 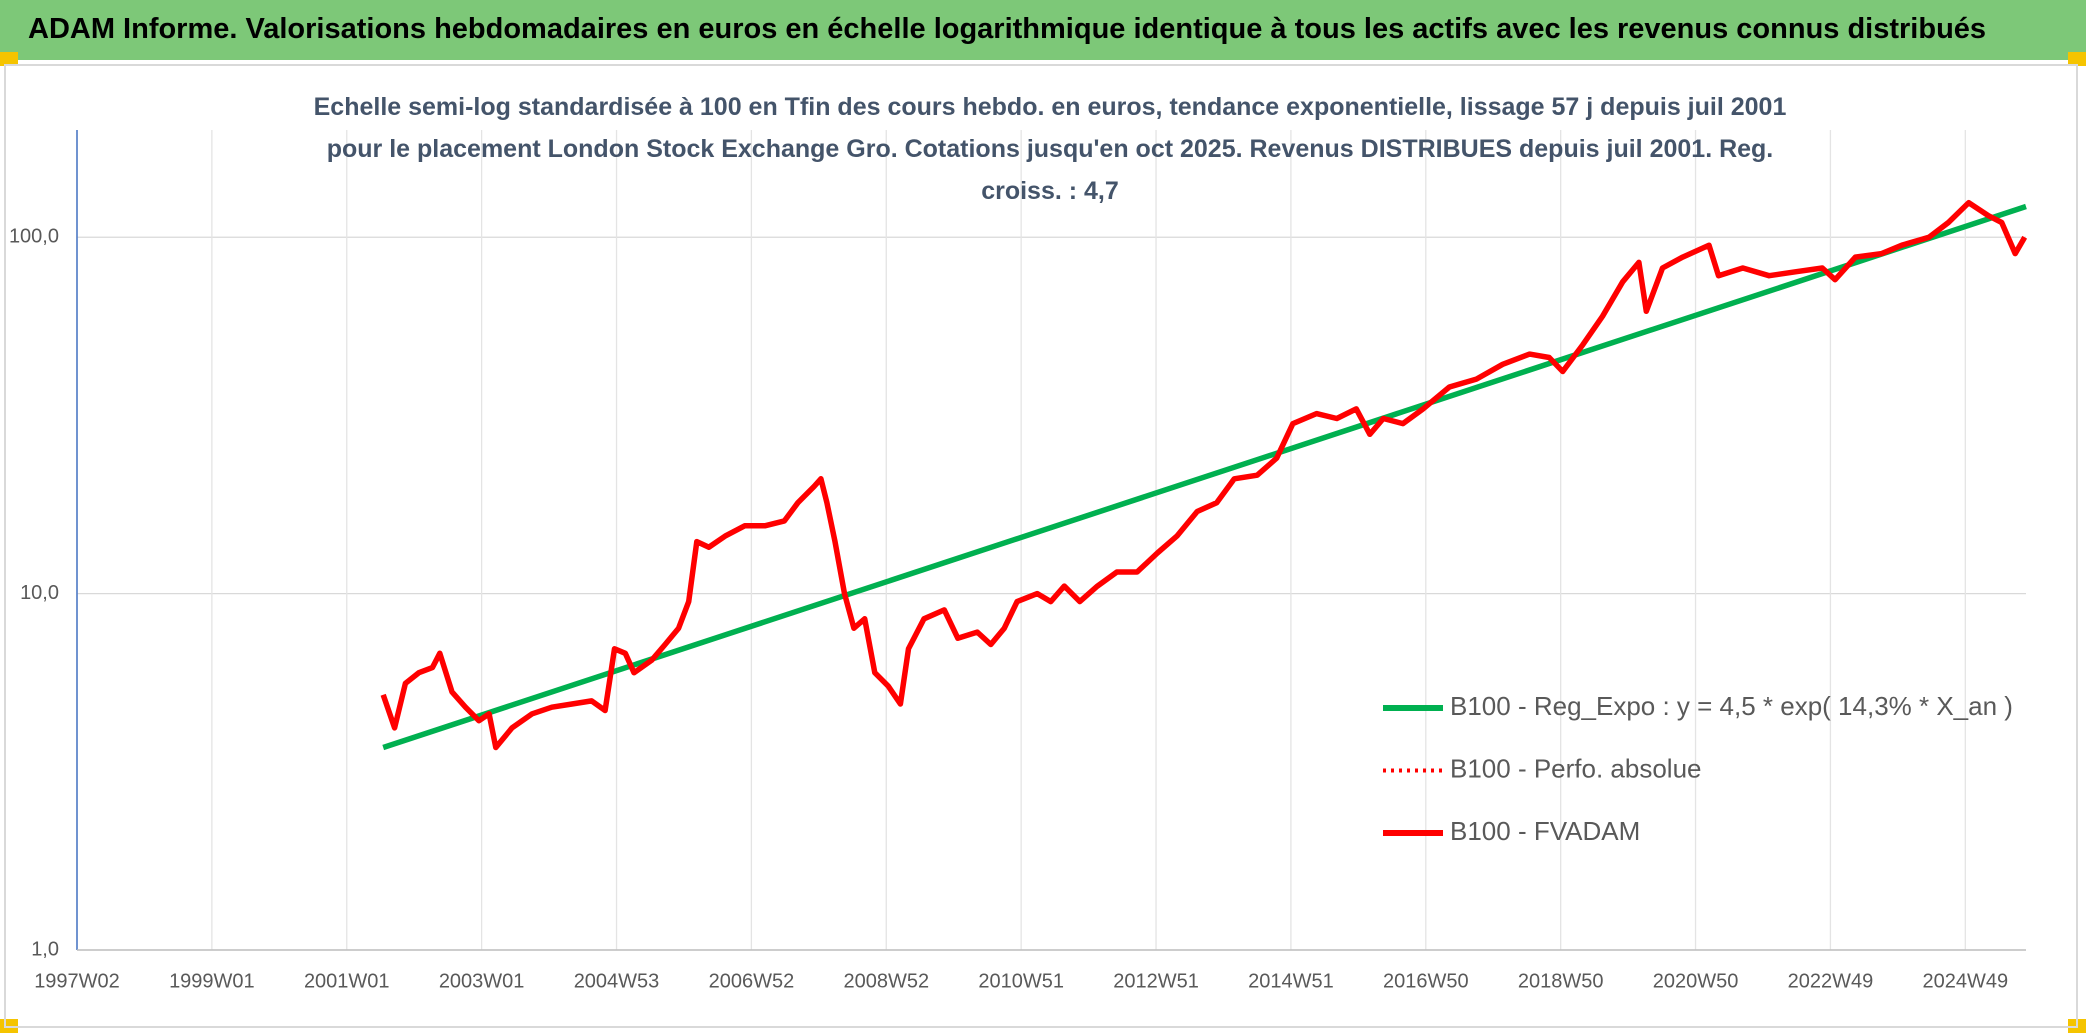 What do you see at coordinates (617, 981) in the screenshot?
I see `x-tick-label: 2004W53` at bounding box center [617, 981].